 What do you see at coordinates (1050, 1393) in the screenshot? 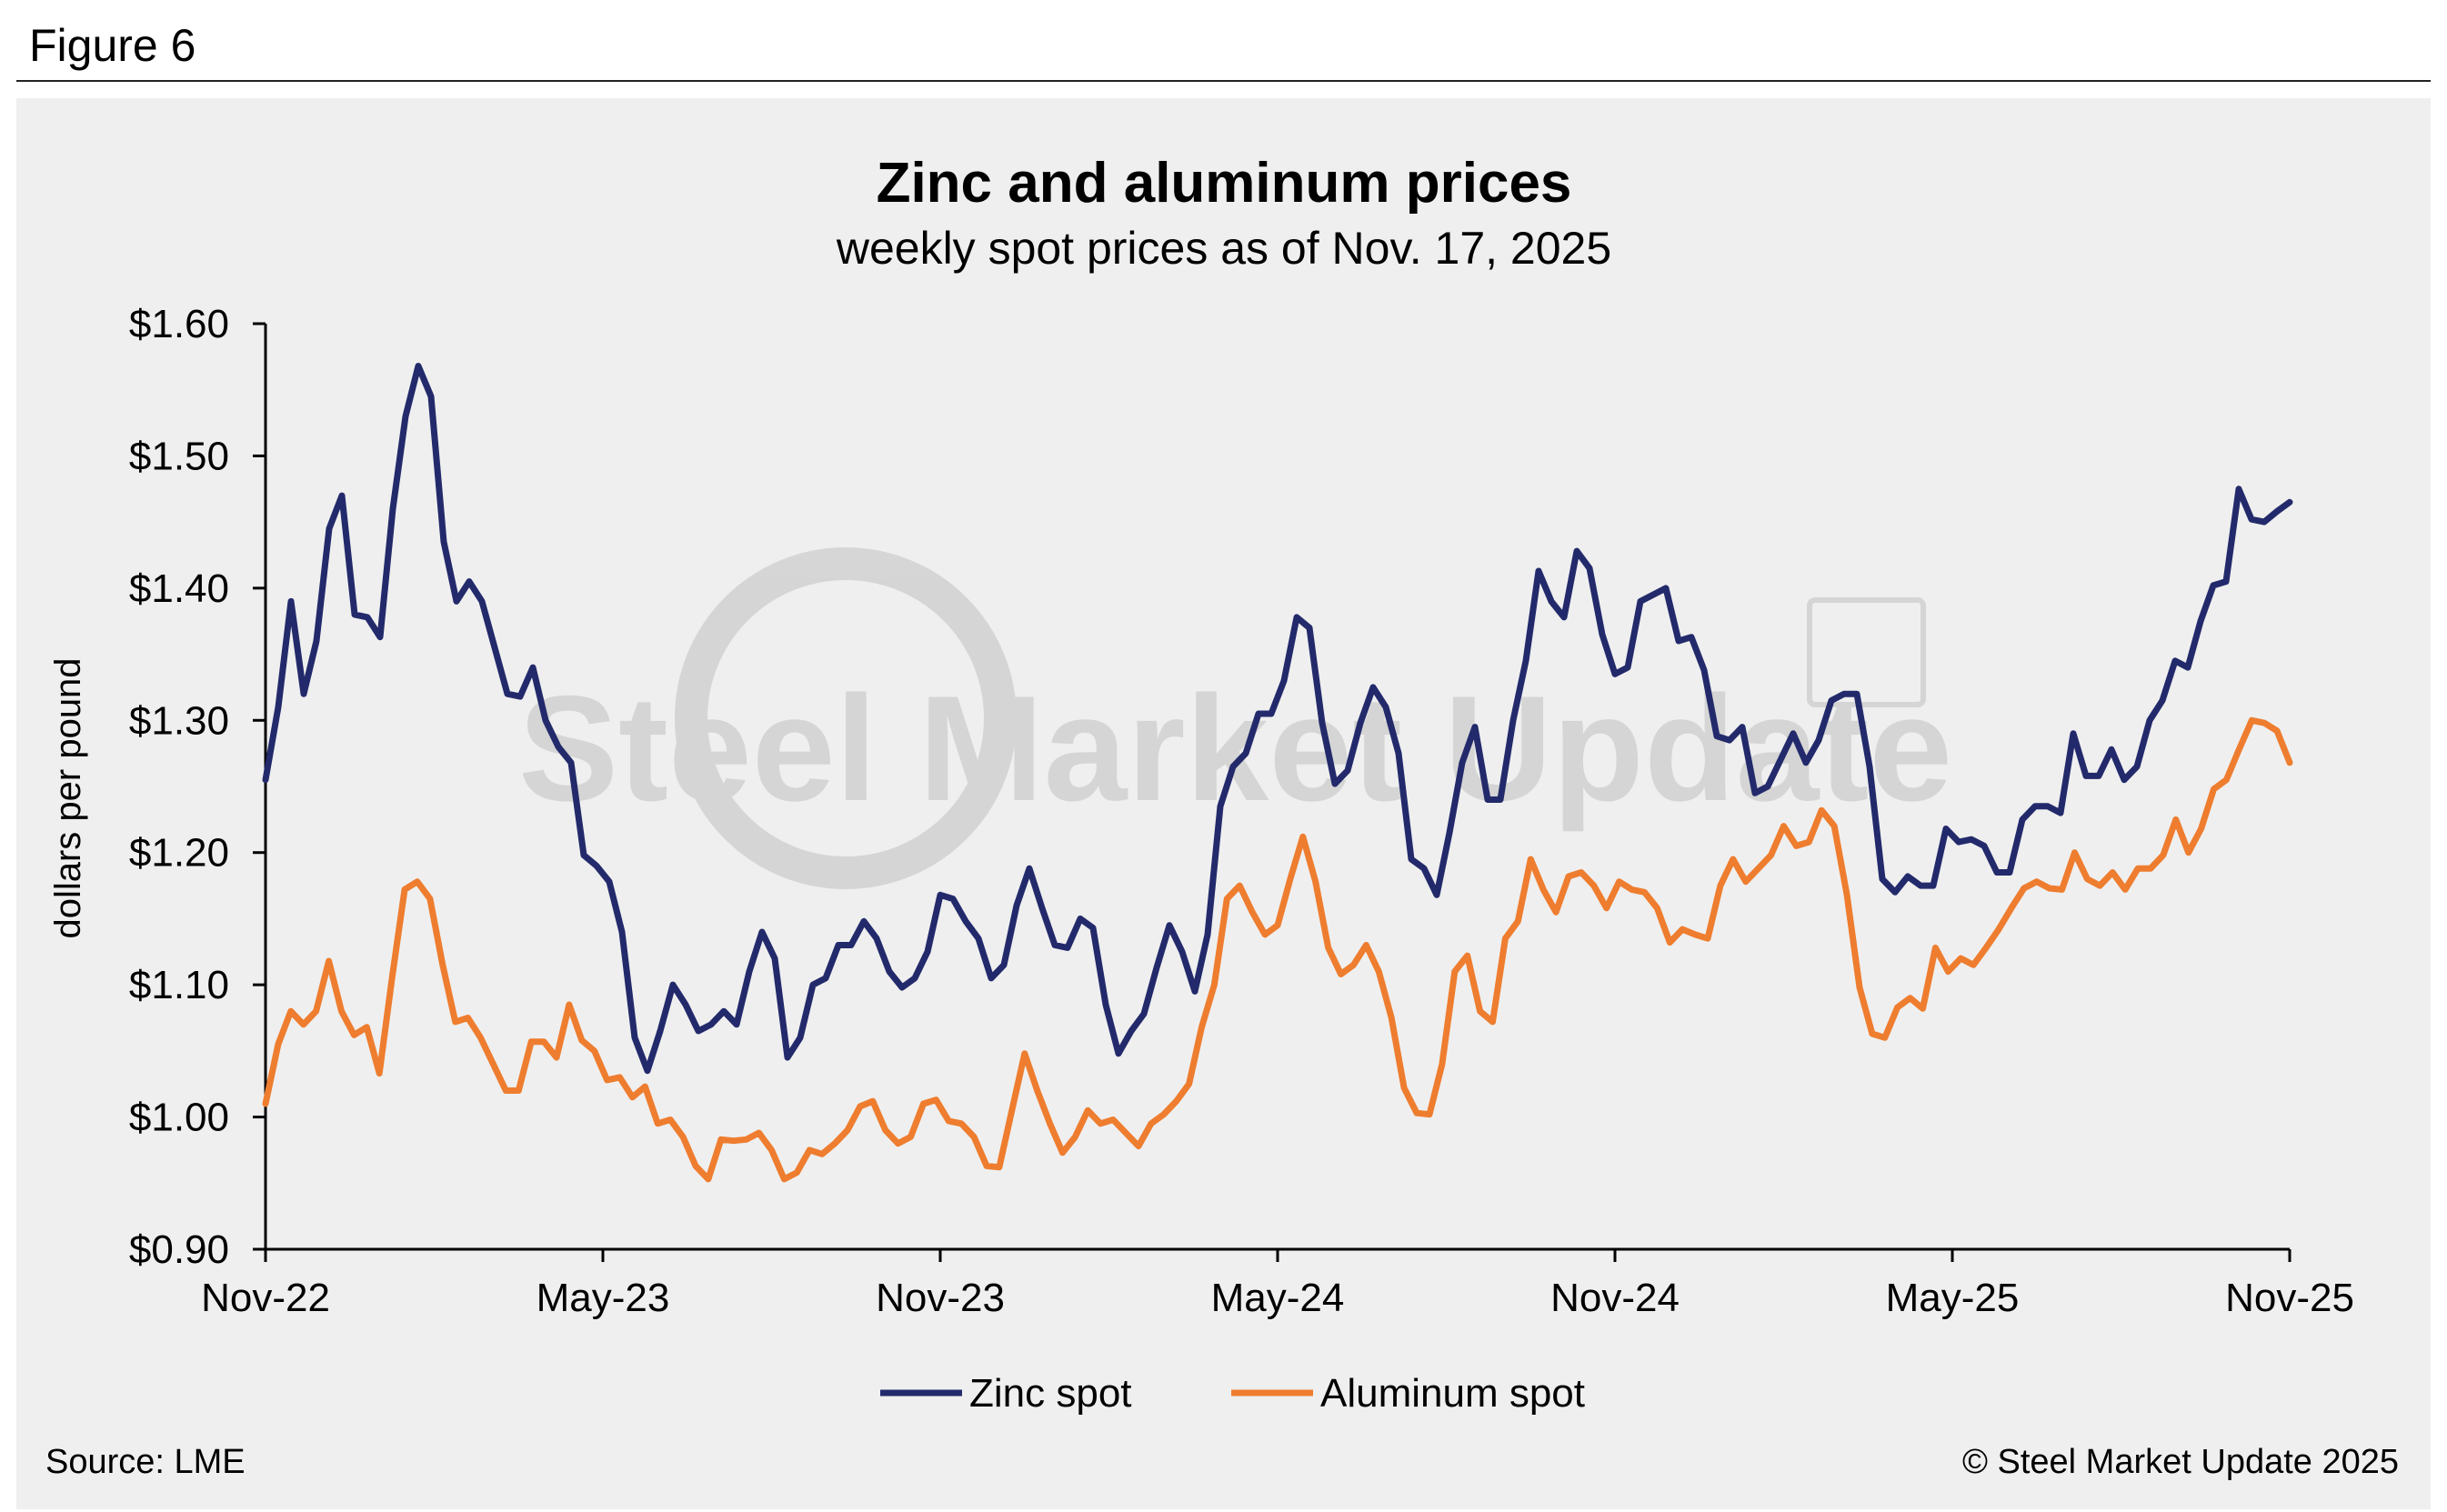
I see `legend-label-zinc: Zinc spot` at bounding box center [1050, 1393].